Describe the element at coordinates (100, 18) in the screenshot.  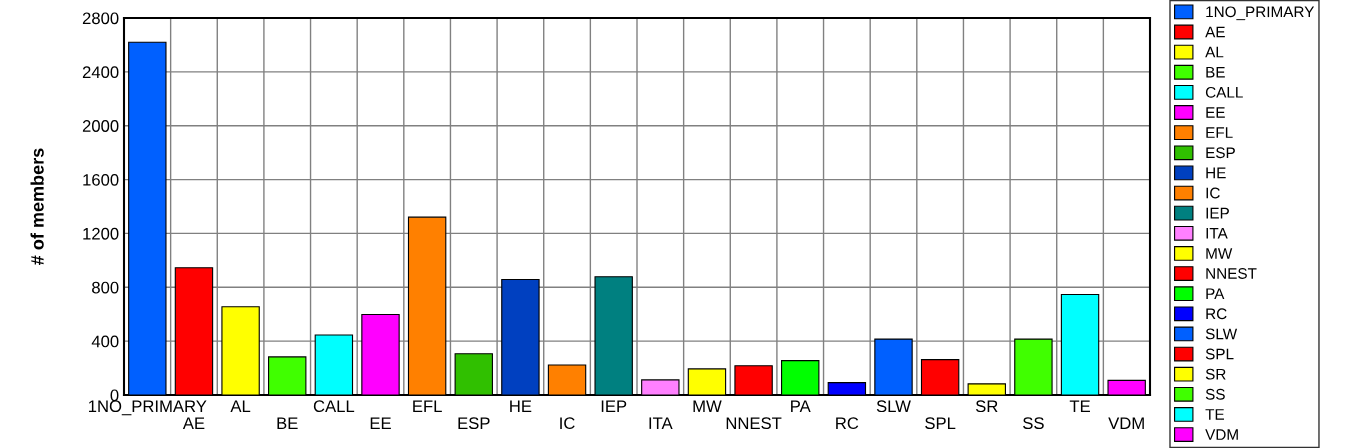
I see `y-tick-label: 2800` at that location.